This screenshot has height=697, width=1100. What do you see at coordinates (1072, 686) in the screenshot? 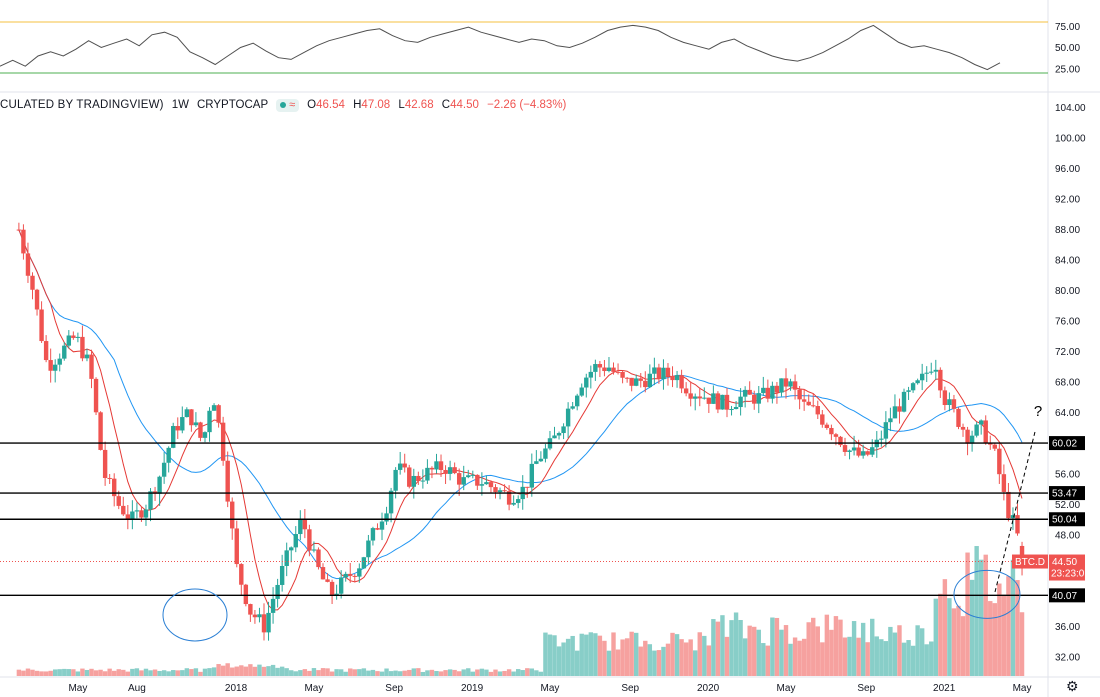
I see `settings-gear-icon: ⚙` at bounding box center [1072, 686].